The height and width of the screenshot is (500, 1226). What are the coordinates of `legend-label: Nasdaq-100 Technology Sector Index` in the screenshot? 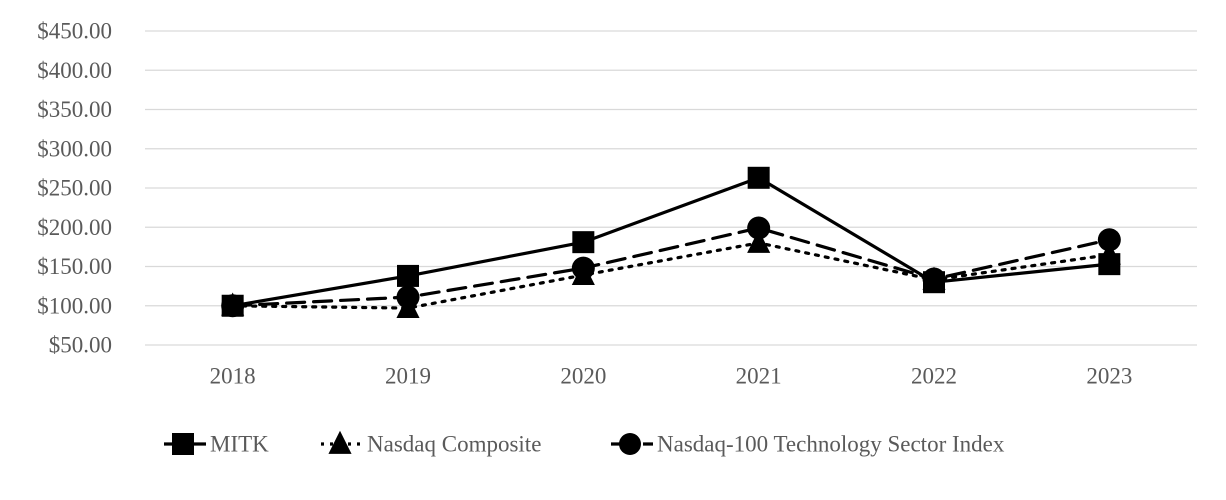 It's located at (831, 444).